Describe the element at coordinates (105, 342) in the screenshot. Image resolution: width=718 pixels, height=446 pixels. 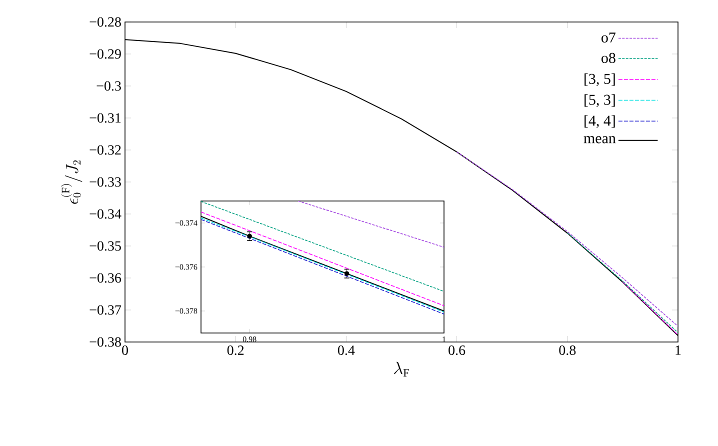
I see `y-tick-label: −0.38` at that location.